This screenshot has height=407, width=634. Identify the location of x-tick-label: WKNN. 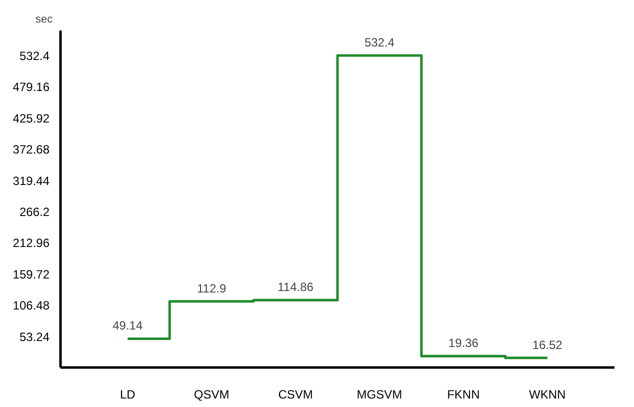
(547, 395).